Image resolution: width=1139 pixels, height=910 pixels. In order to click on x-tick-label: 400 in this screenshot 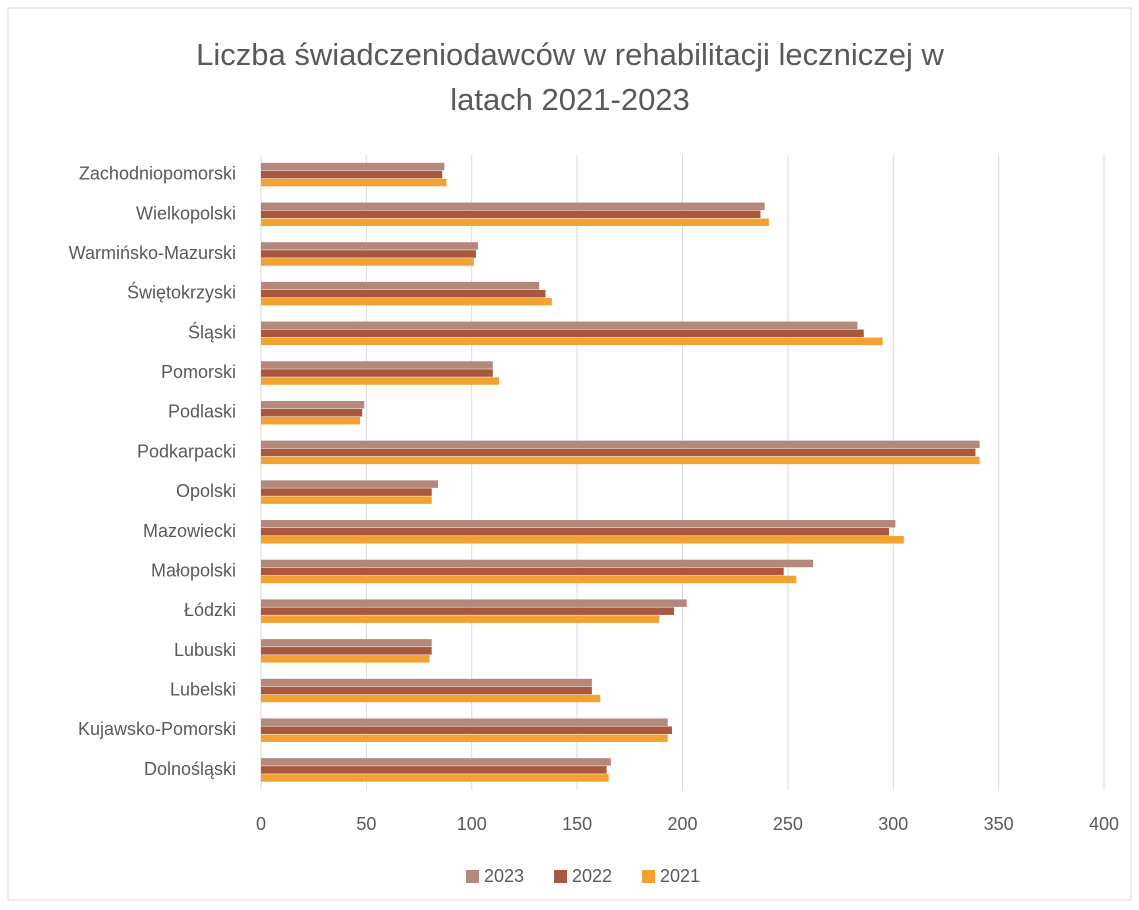, I will do `click(1104, 824)`.